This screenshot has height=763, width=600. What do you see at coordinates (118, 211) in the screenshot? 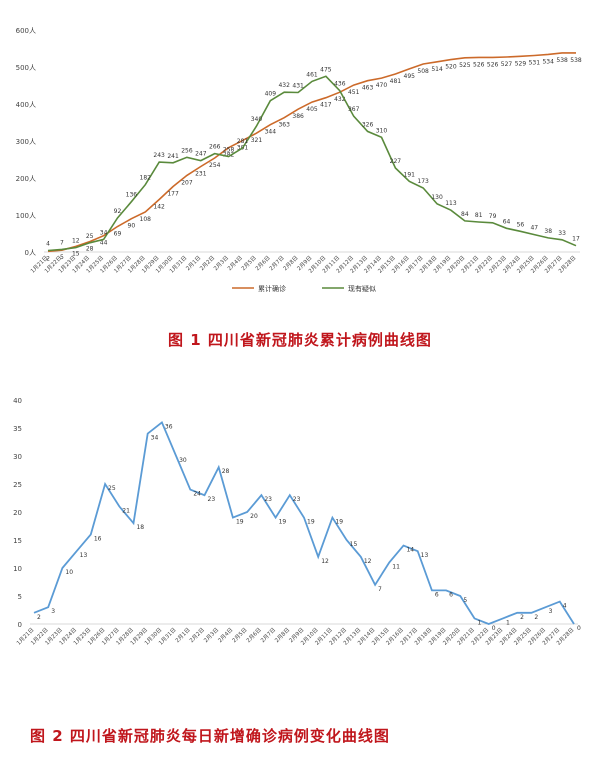
I see `data-label: 92` at bounding box center [118, 211].